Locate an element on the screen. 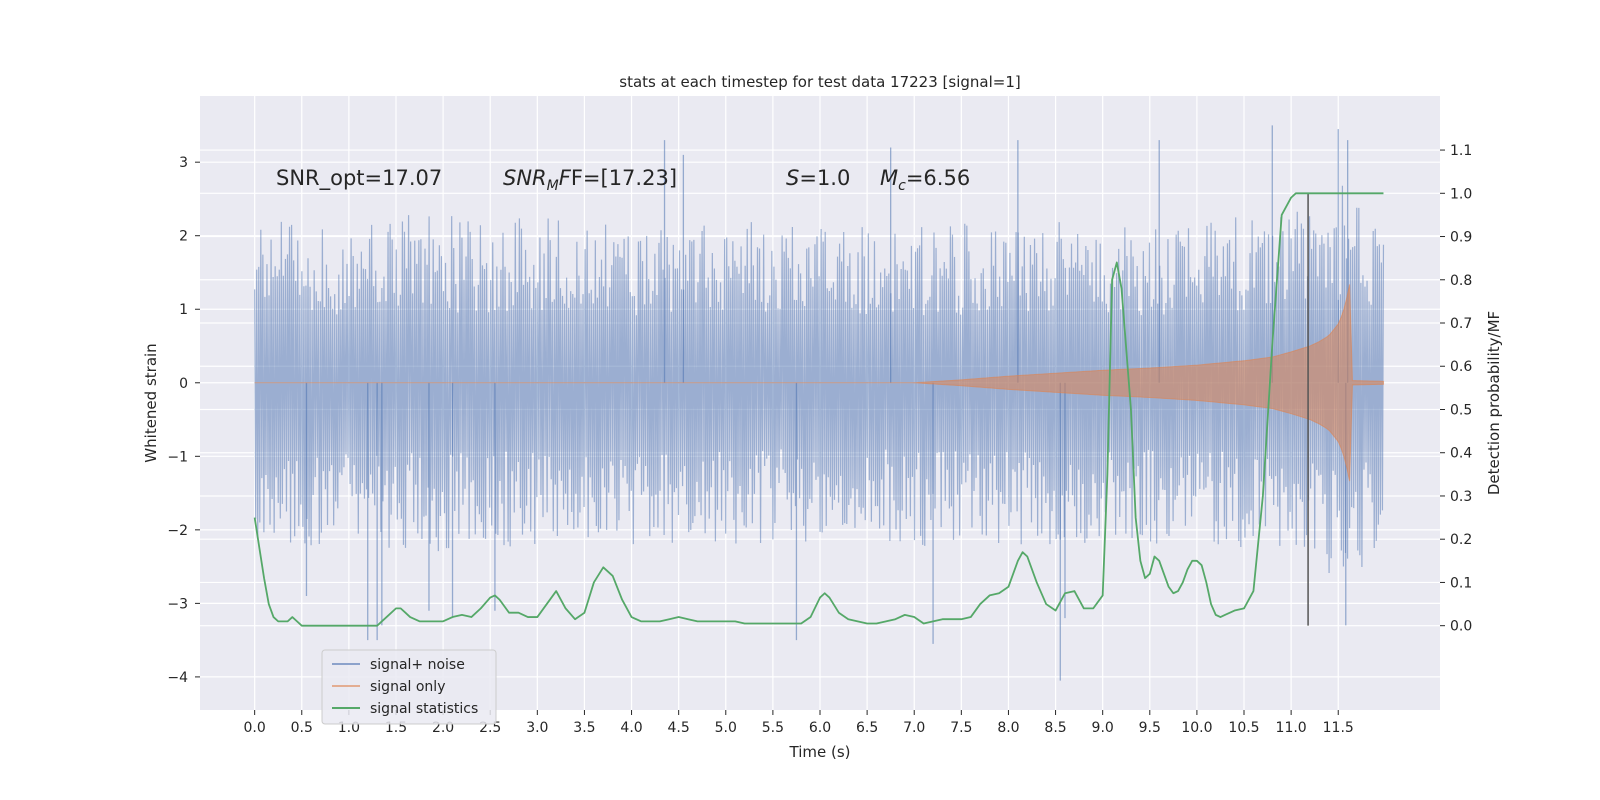  y-right-tick-label-8: 0.8 is located at coordinates (1461, 281).